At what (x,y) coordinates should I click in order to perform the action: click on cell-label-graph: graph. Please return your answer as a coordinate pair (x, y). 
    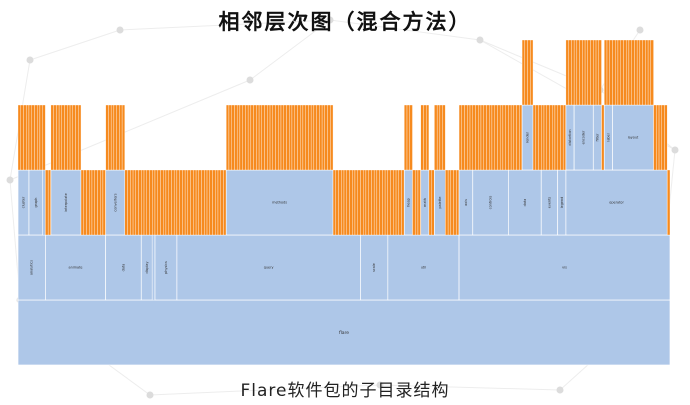
    Looking at the image, I should click on (36, 203).